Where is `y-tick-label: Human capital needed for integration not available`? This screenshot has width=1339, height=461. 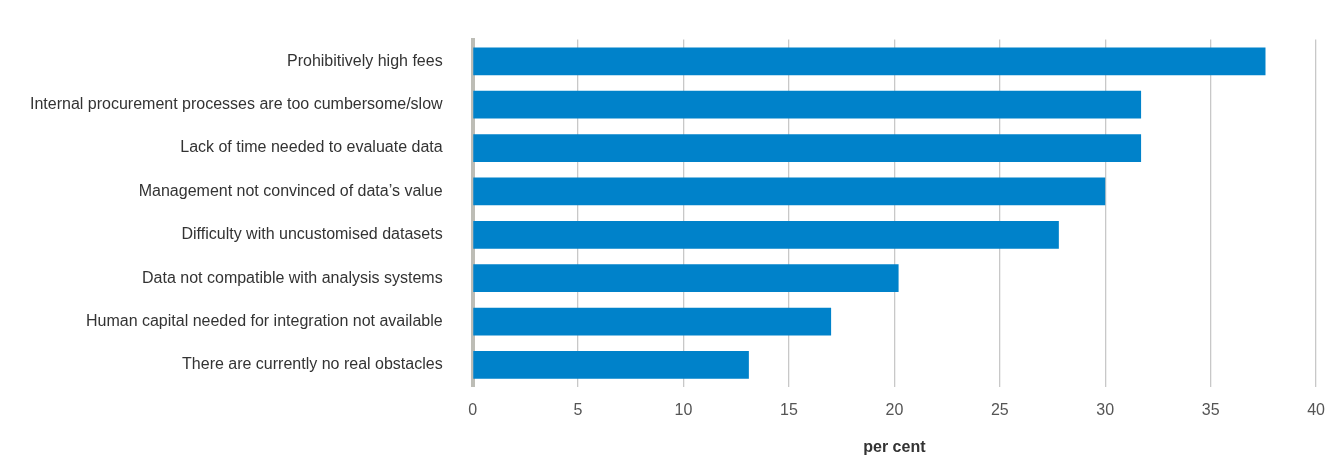
y-tick-label: Human capital needed for integration not available is located at coordinates (264, 320).